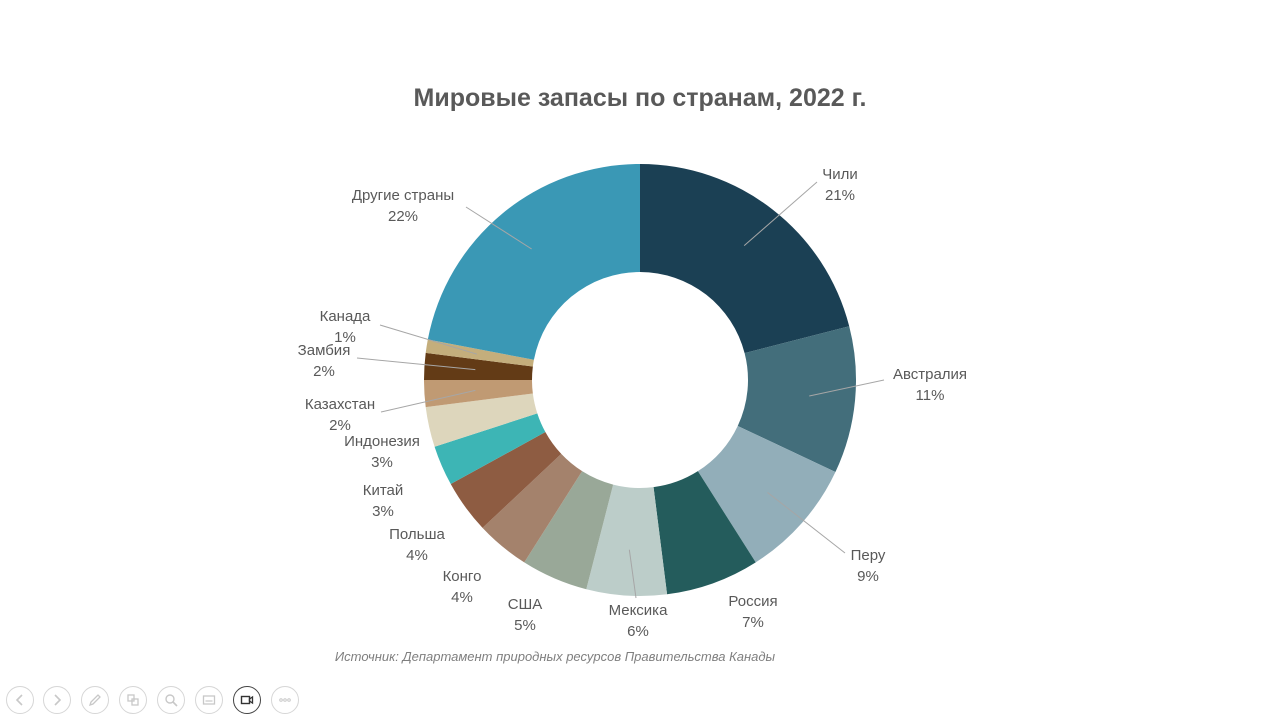 The height and width of the screenshot is (720, 1280). Describe the element at coordinates (417, 555) in the screenshot. I see `slice-label-value-8: 4%` at that location.